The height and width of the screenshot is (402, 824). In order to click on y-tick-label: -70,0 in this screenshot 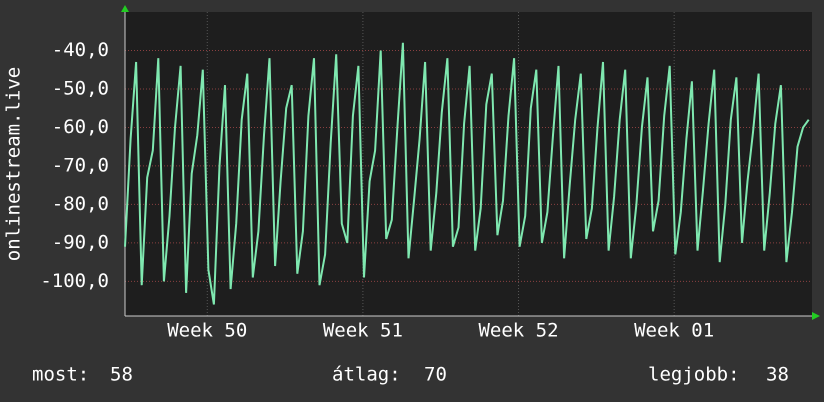, I will do `click(80, 165)`.